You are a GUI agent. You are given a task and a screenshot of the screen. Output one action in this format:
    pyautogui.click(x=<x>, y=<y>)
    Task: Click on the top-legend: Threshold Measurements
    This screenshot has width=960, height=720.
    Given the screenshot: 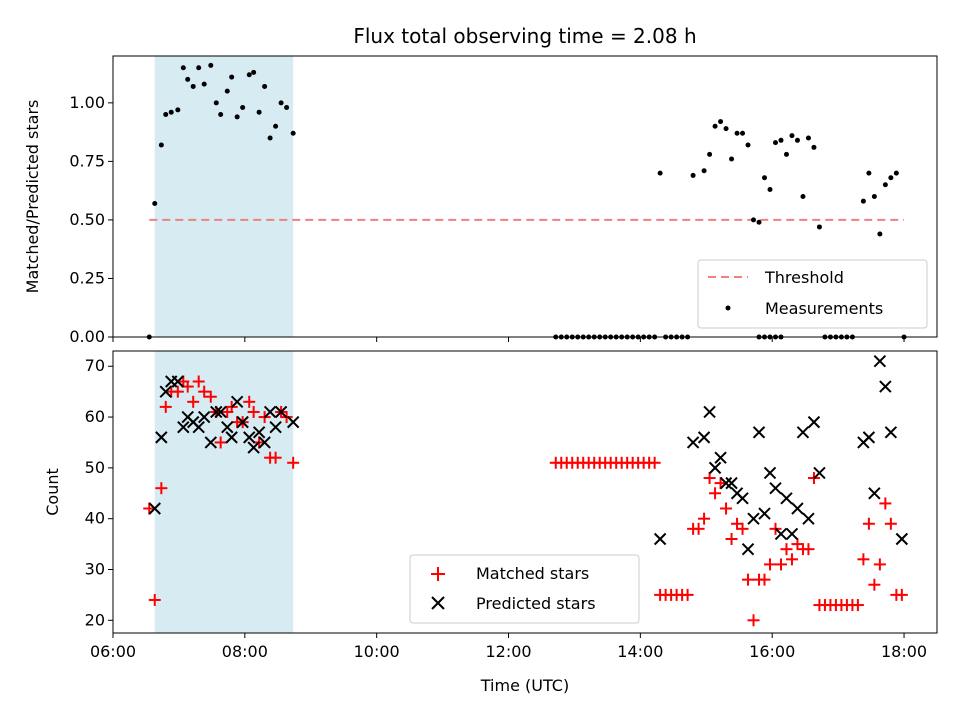 What is the action you would take?
    pyautogui.click(x=812, y=294)
    